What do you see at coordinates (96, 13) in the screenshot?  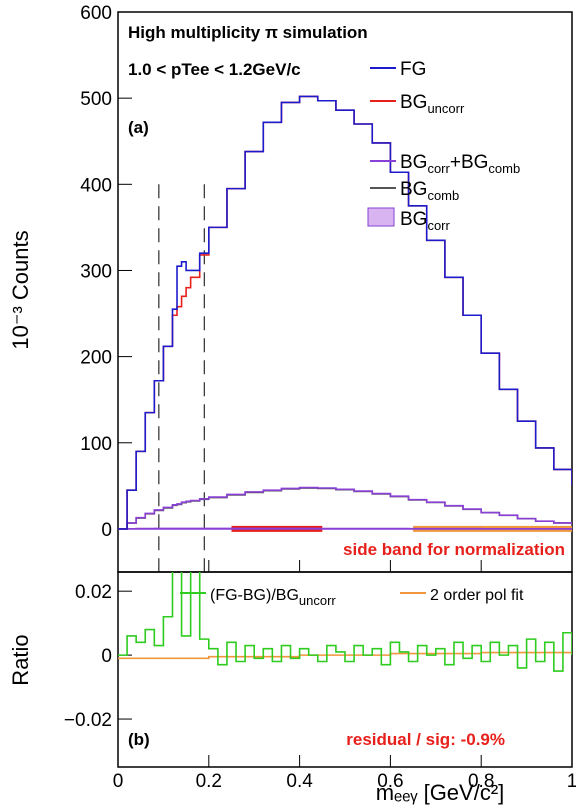 I see `y-tick-label: 600` at bounding box center [96, 13].